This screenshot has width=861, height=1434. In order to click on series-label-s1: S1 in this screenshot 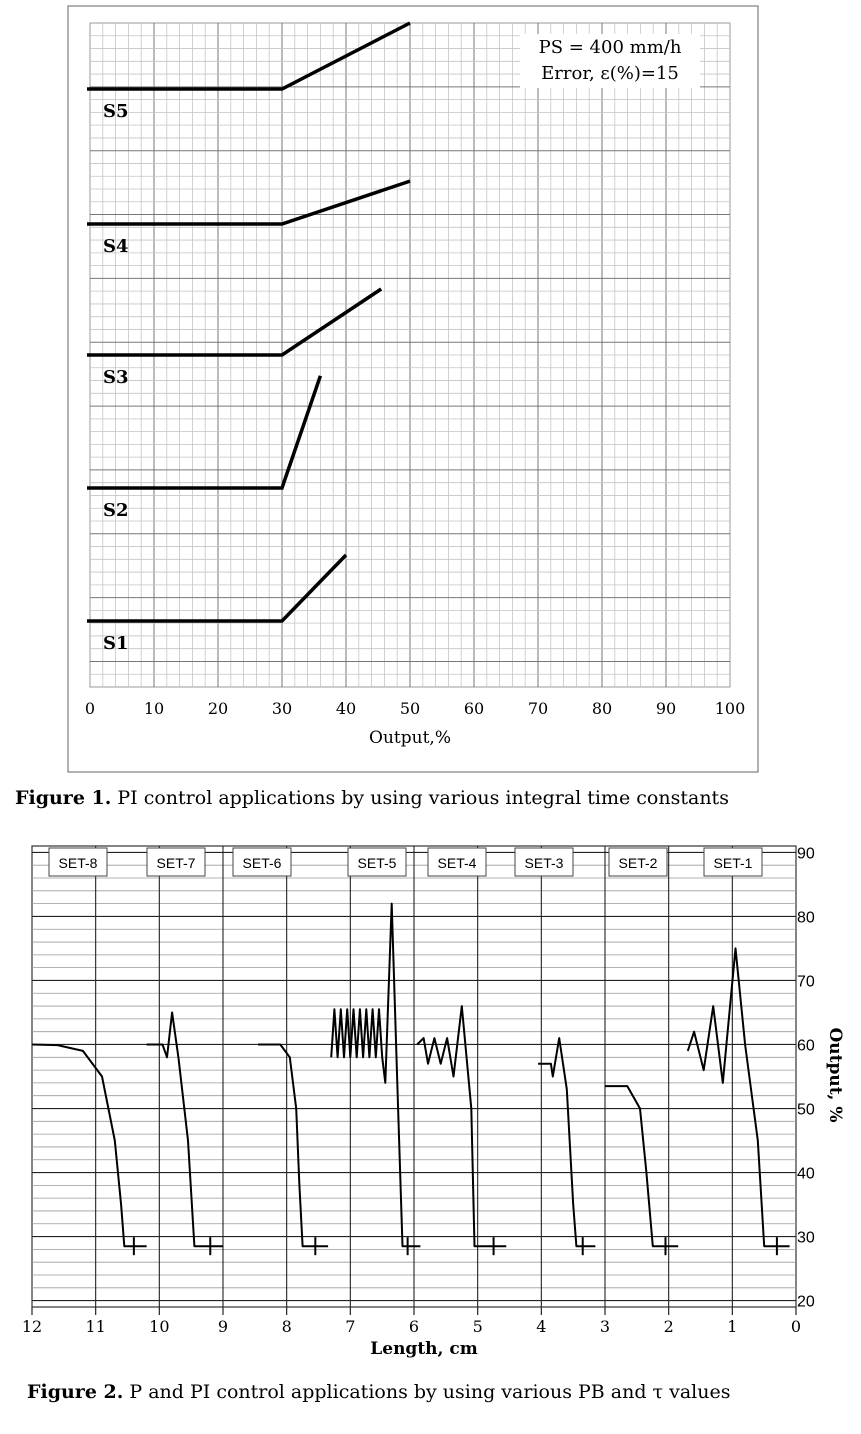, I will do `click(116, 643)`.